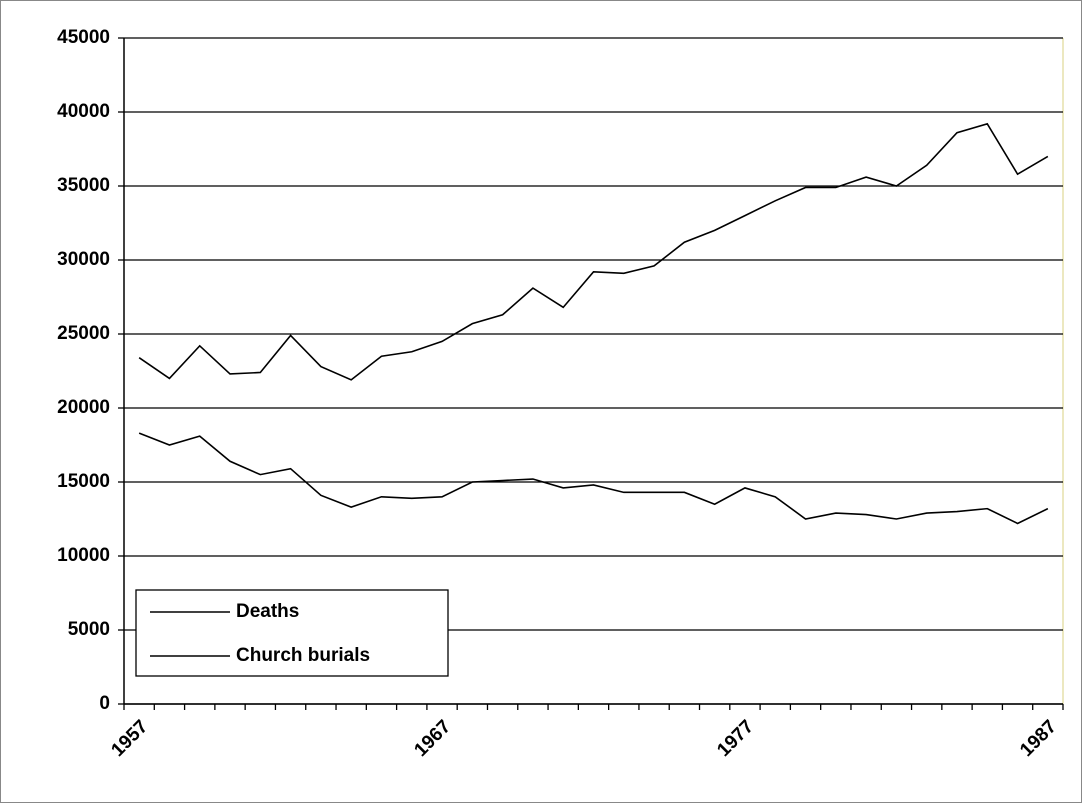 The width and height of the screenshot is (1082, 803). Describe the element at coordinates (89, 629) in the screenshot. I see `y-tick-label: 5000` at that location.